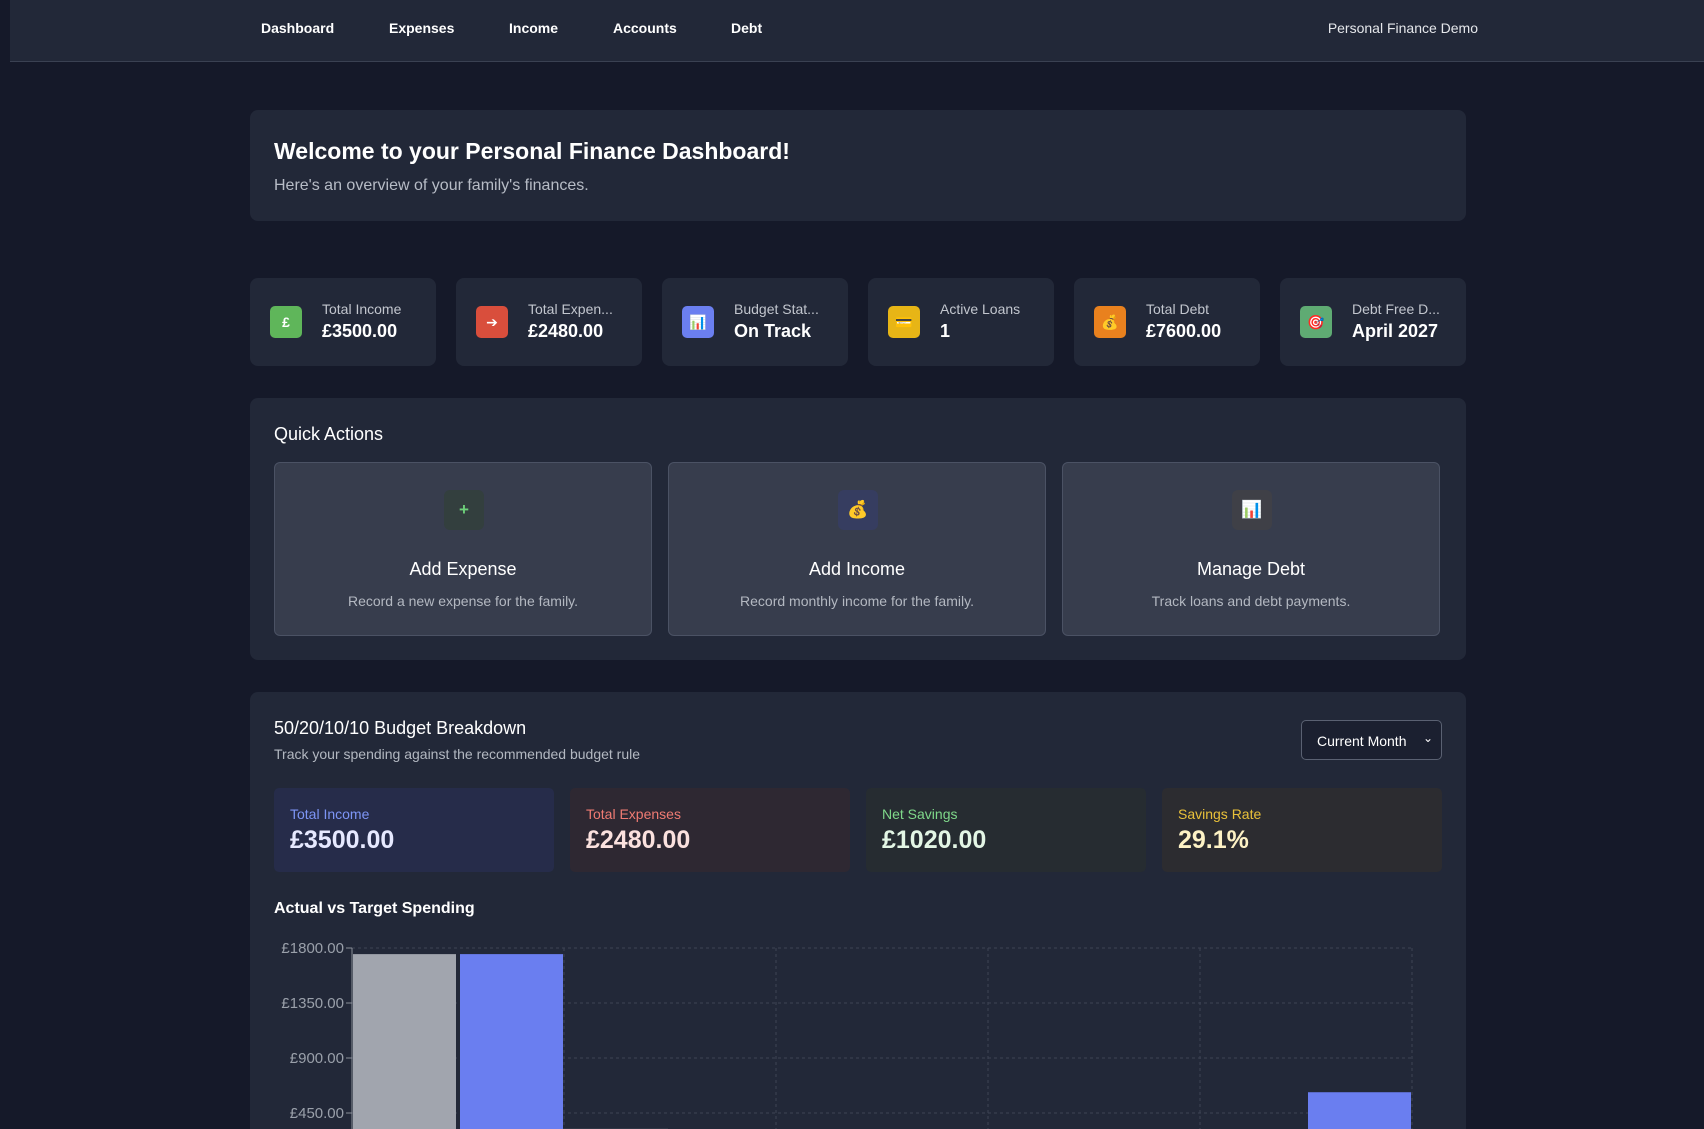 This screenshot has height=1129, width=1704. I want to click on stat-card: ➔ Total Expen... £2480.00, so click(549, 322).